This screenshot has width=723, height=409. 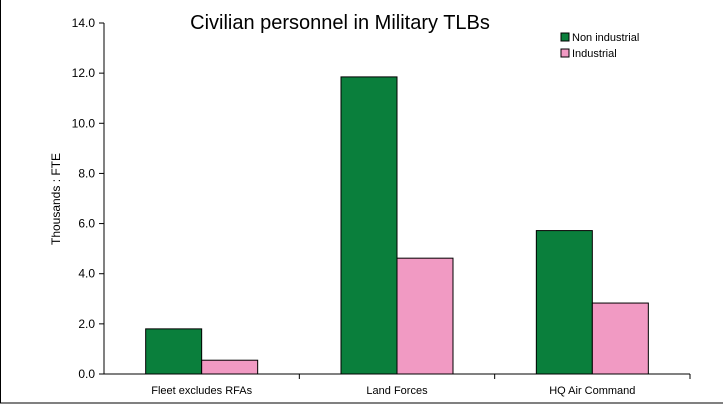 I want to click on y-tick-label: 4.0, so click(x=86, y=274).